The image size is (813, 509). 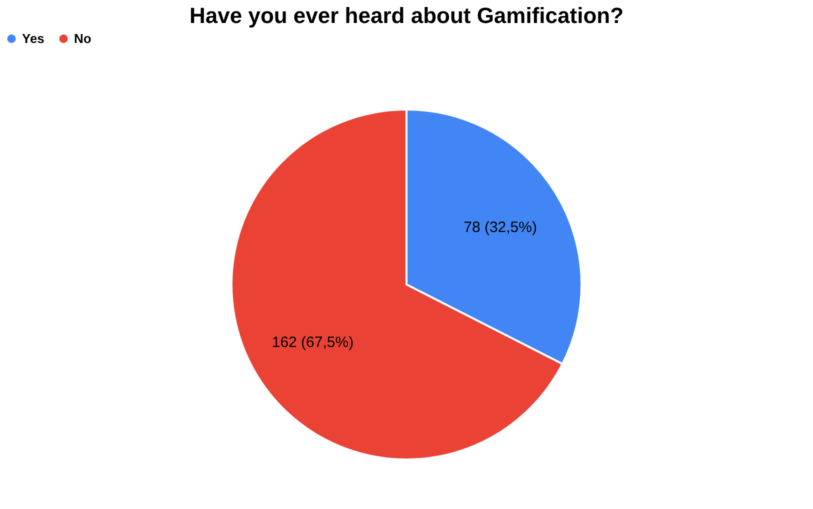 What do you see at coordinates (500, 227) in the screenshot?
I see `data-label: 78 (32,5%)` at bounding box center [500, 227].